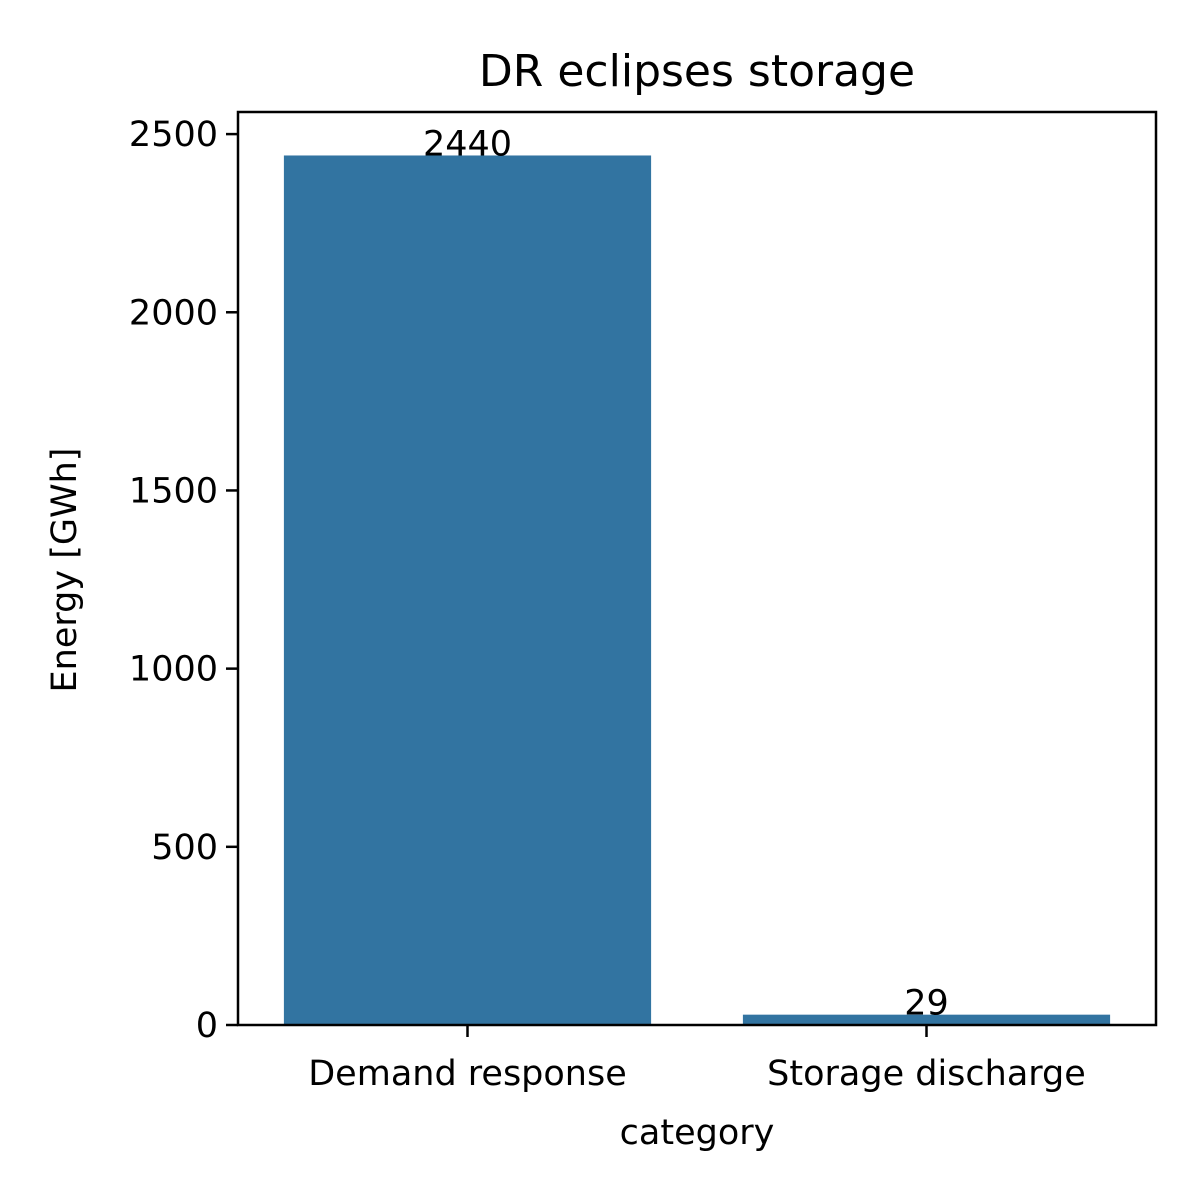 The image size is (1200, 1200). What do you see at coordinates (926, 1074) in the screenshot?
I see `x-tick-label-1: Storage discharge` at bounding box center [926, 1074].